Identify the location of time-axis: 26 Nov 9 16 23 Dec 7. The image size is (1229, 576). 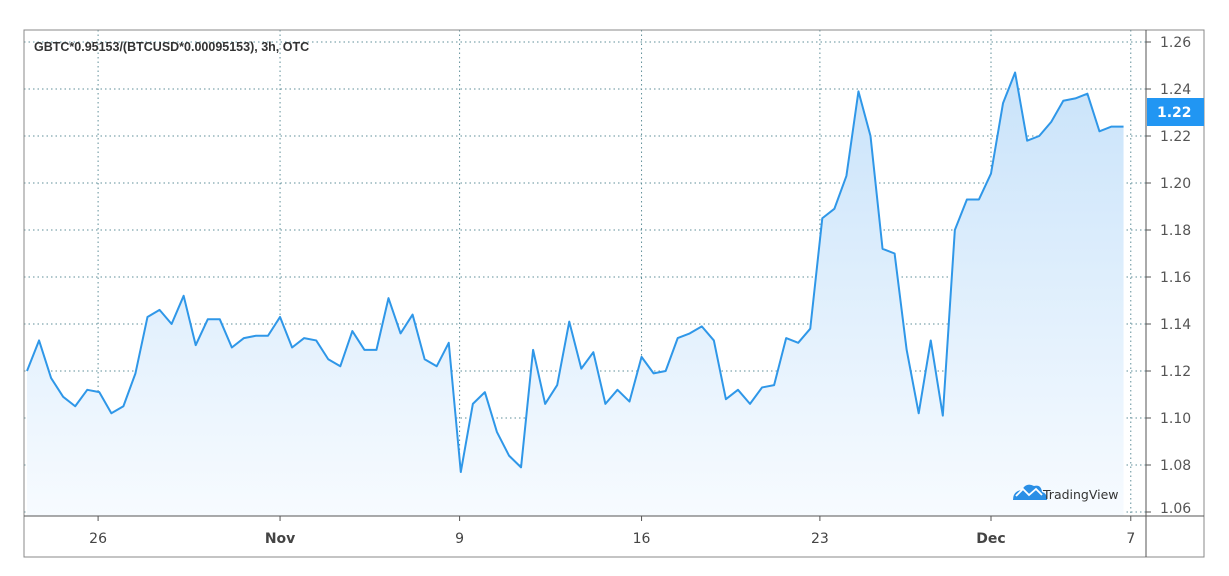
(612, 531).